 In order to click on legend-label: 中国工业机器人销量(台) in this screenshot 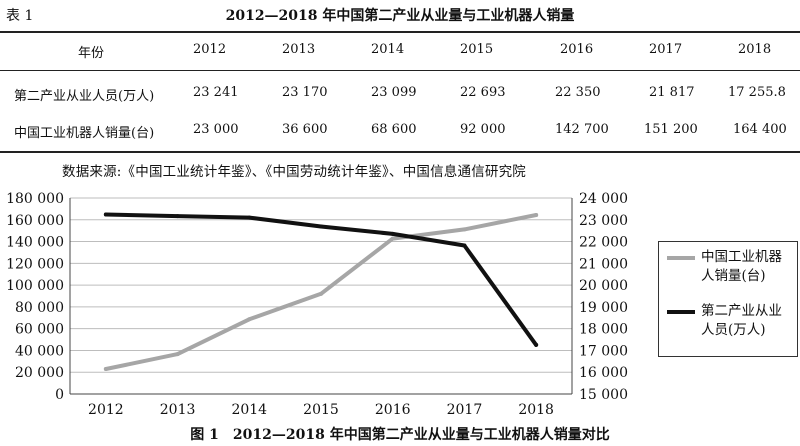, I will do `click(741, 266)`.